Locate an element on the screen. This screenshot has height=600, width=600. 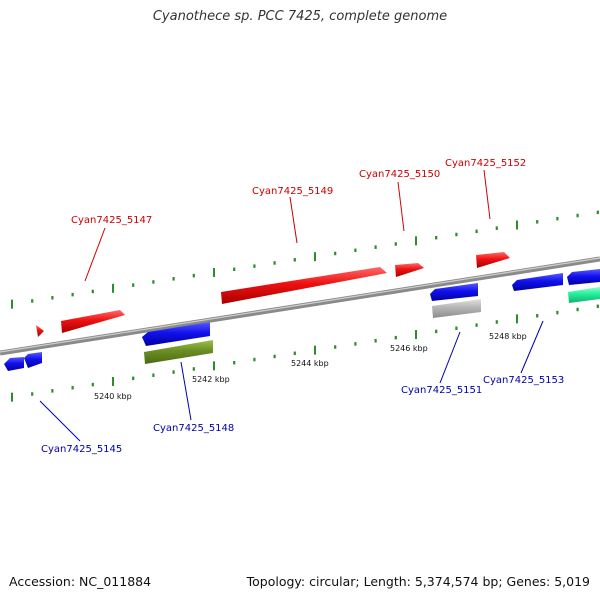
feature-teal is located at coordinates (584, 295).